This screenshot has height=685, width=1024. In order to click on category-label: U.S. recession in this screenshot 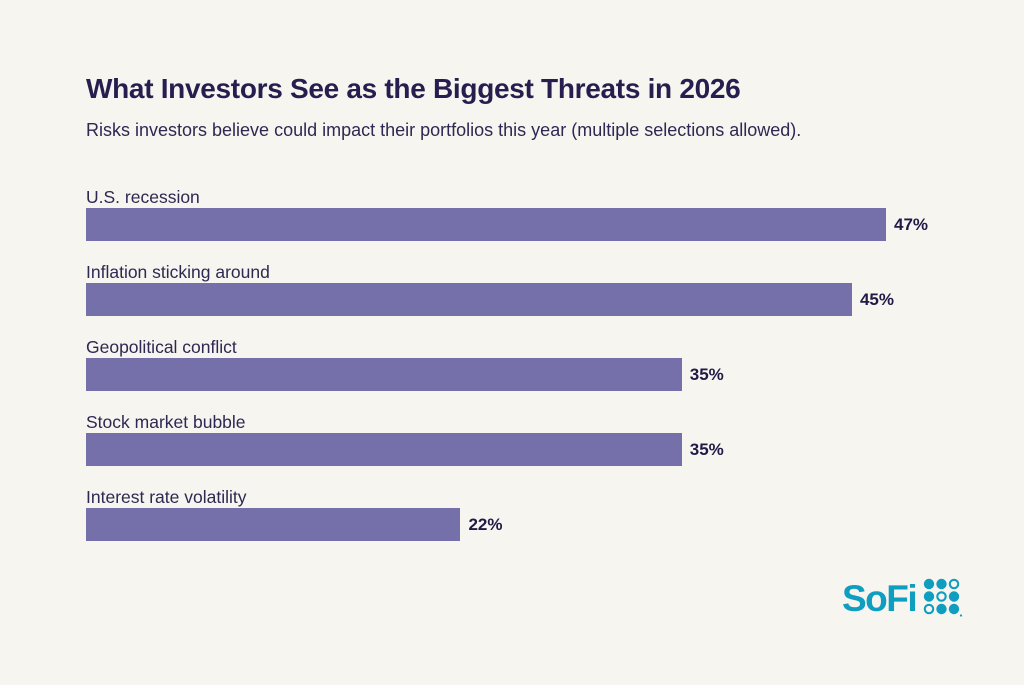, I will do `click(143, 197)`.